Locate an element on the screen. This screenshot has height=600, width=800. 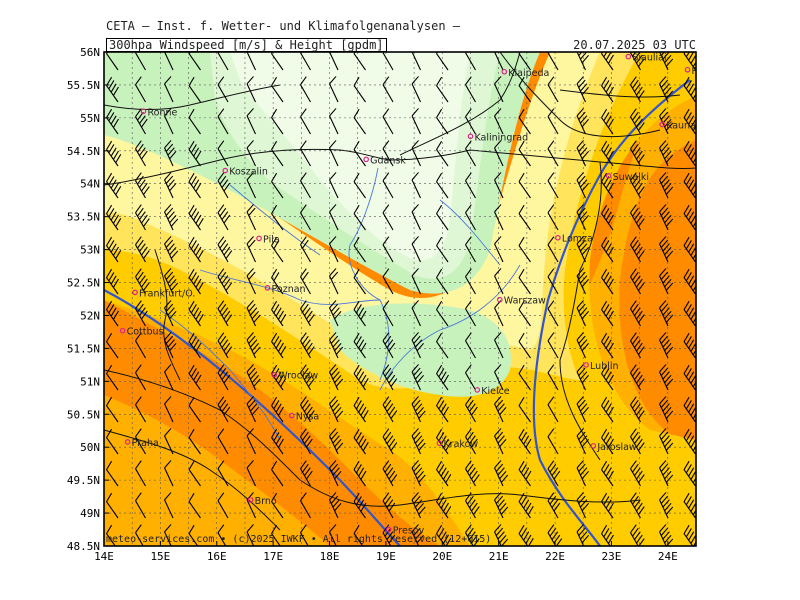
city-label: Suwalki is located at coordinates (631, 177).